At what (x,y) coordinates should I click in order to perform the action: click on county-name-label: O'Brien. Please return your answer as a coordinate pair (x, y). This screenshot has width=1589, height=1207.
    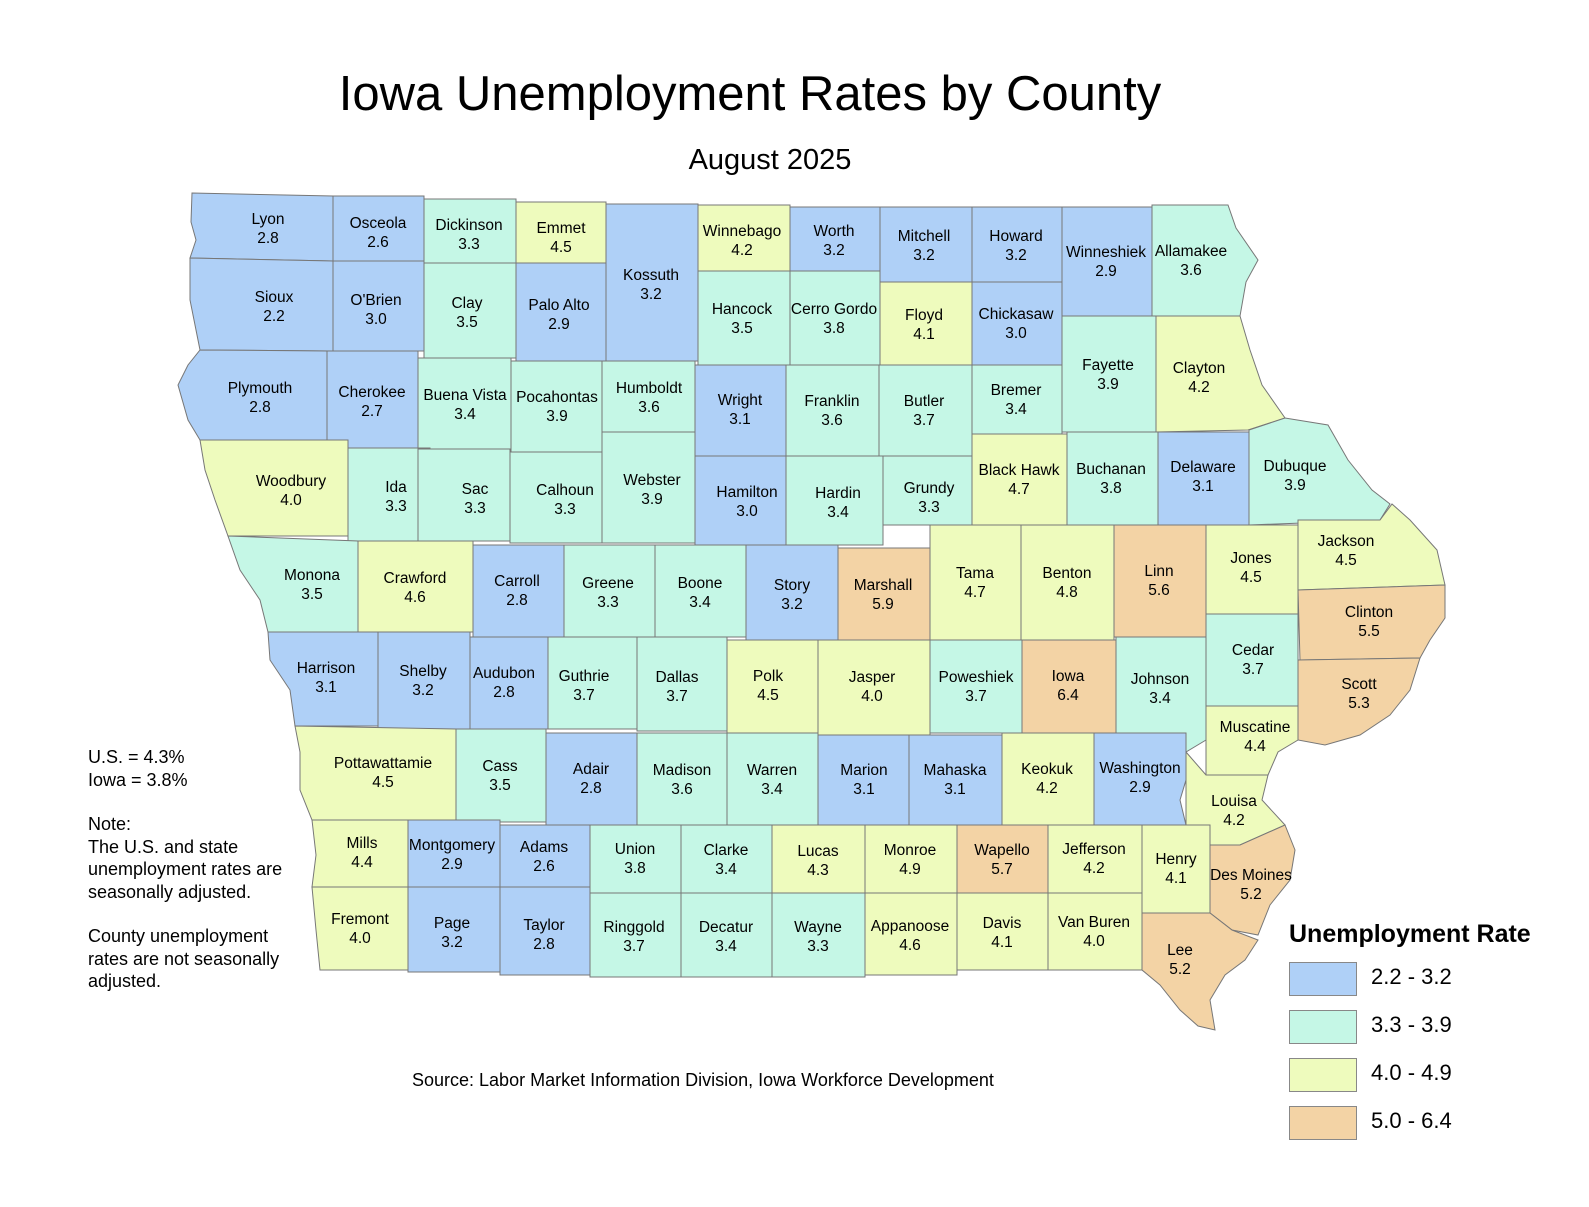
    Looking at the image, I should click on (375, 300).